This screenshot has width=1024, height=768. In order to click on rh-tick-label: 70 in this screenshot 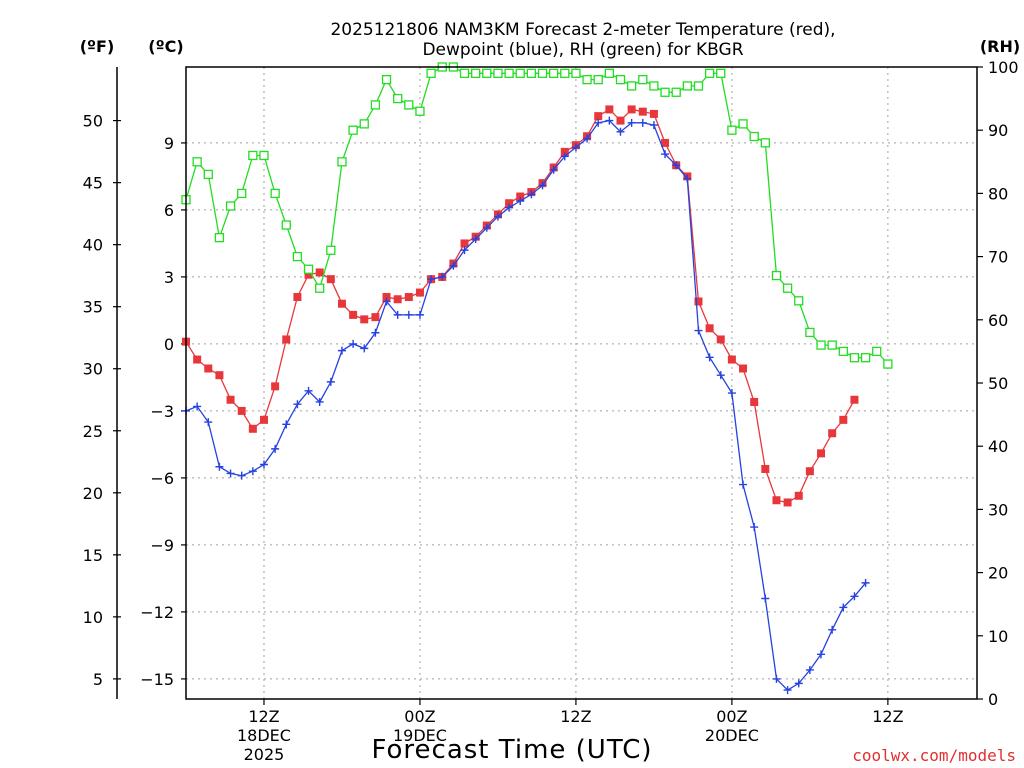, I will do `click(998, 257)`.